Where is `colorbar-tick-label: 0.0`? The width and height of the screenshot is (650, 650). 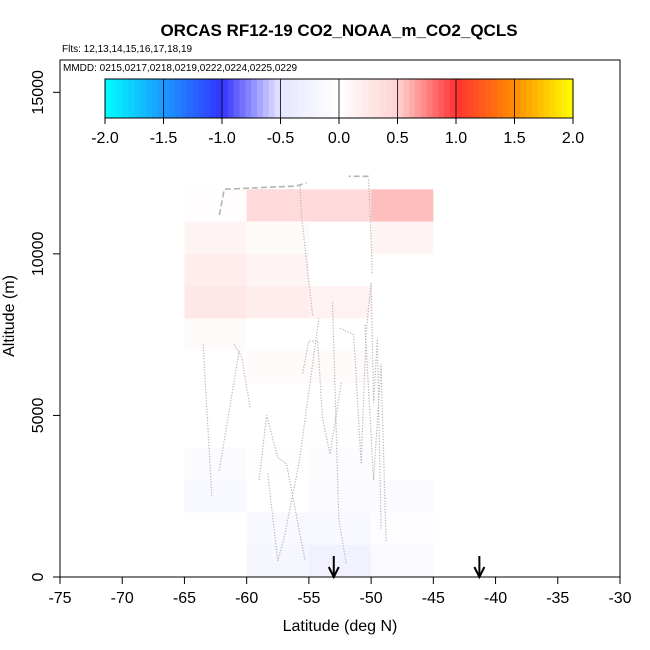
colorbar-tick-label: 0.0 is located at coordinates (339, 138).